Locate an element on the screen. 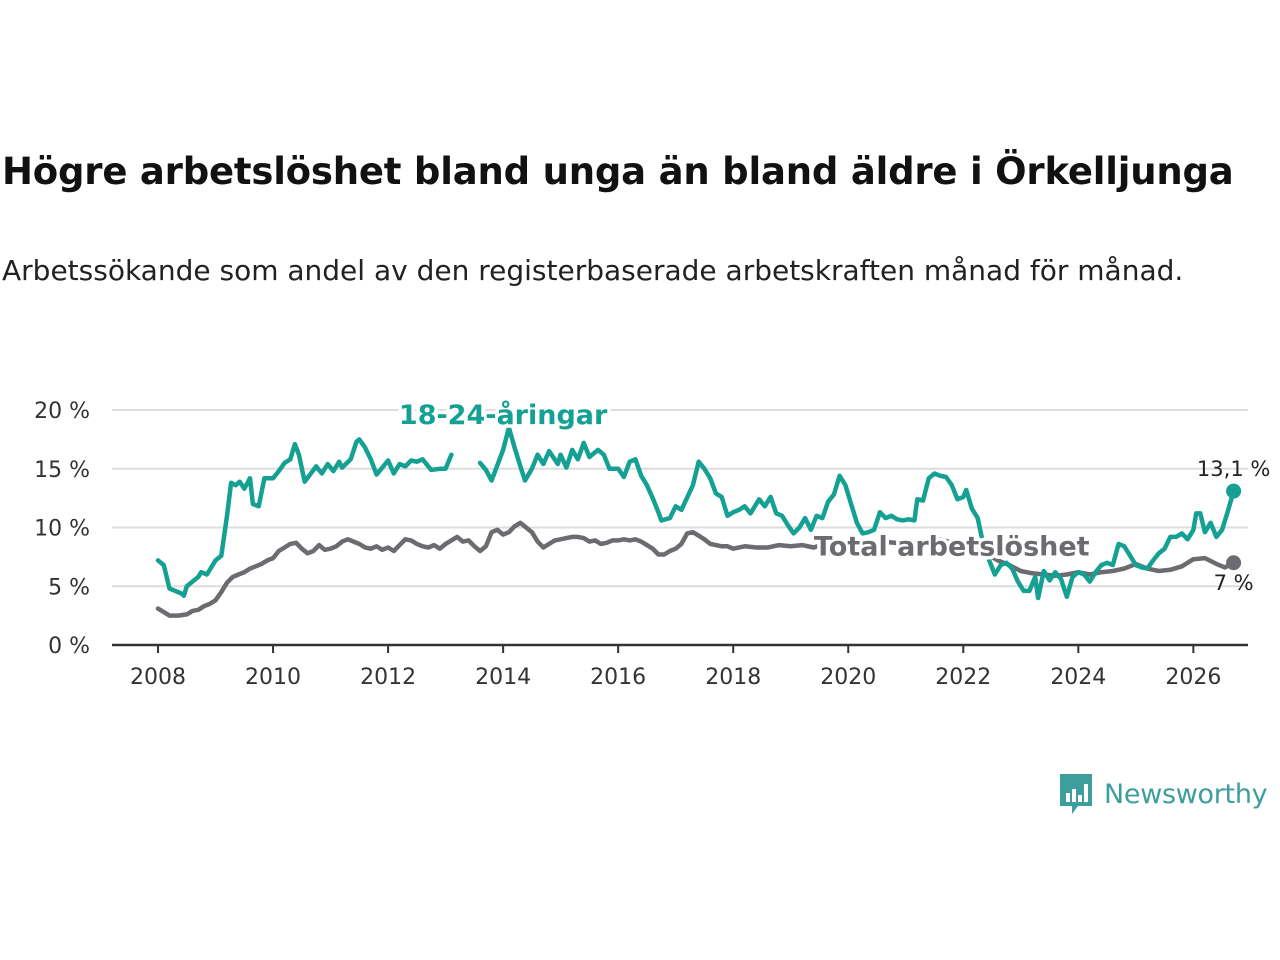 This screenshot has height=960, width=1280. brand-logo: Newsworthy is located at coordinates (1163, 794).